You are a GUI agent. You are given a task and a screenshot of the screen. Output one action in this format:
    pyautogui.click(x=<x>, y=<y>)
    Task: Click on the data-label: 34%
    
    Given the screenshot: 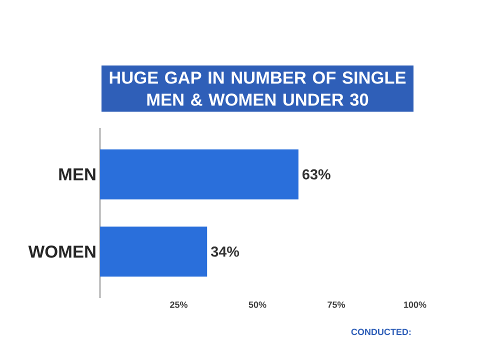 What is the action you would take?
    pyautogui.click(x=225, y=251)
    